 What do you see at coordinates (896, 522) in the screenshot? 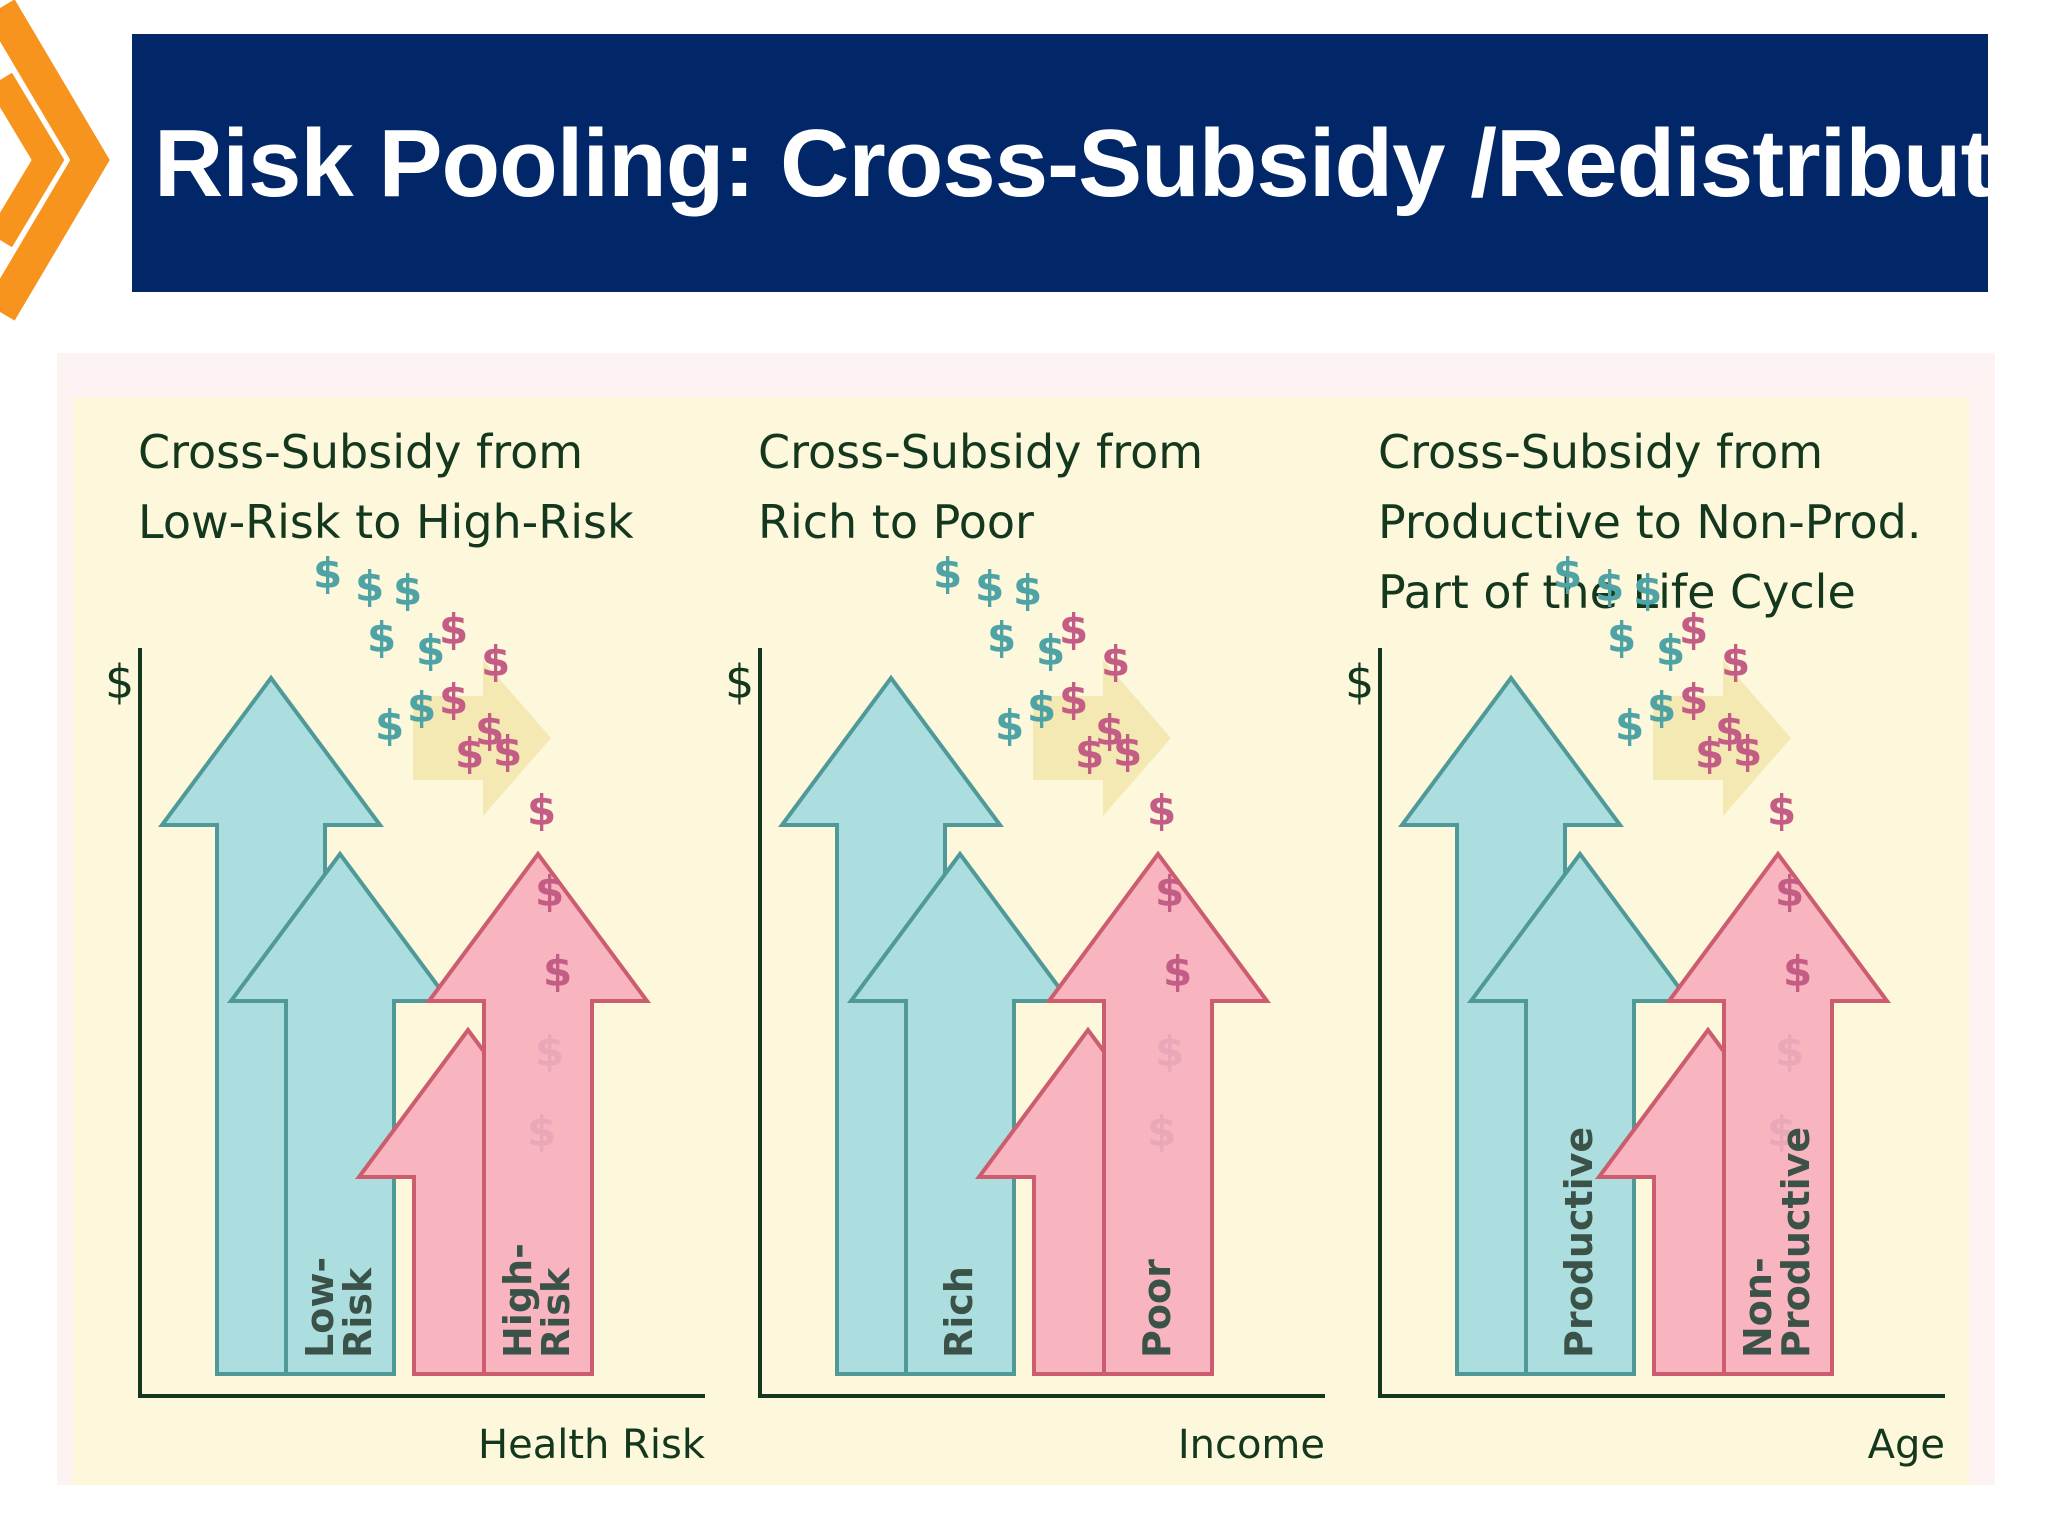
I see `panel-title-line: Rich to Poor` at bounding box center [896, 522].